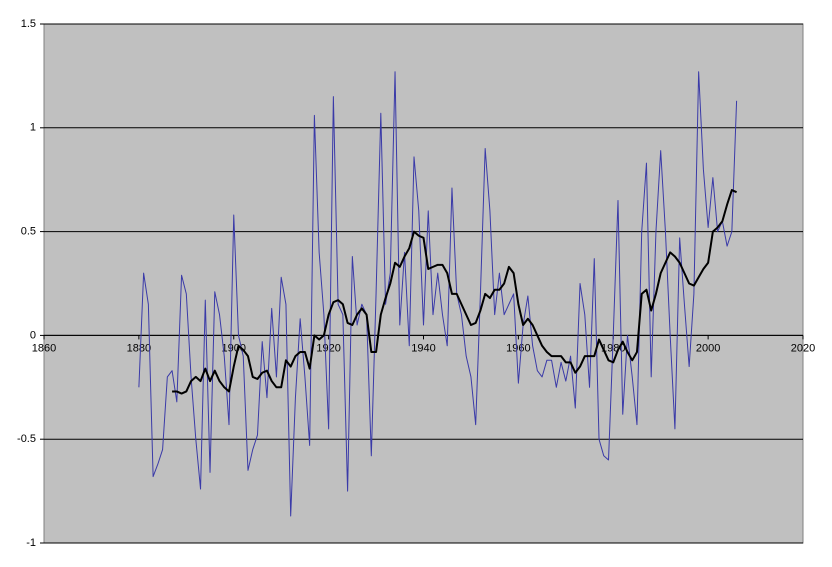  I want to click on y-tick-label: 1.5, so click(28, 24).